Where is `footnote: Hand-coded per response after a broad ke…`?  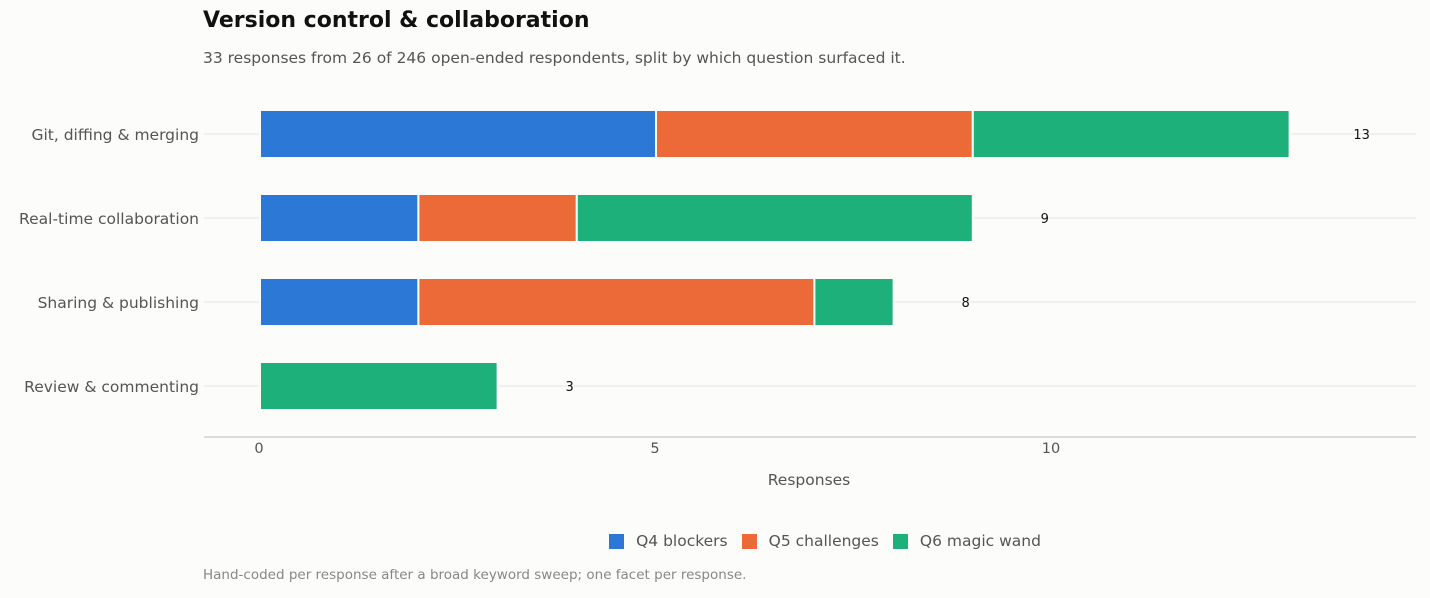 footnote: Hand-coded per response after a broad ke… is located at coordinates (475, 575).